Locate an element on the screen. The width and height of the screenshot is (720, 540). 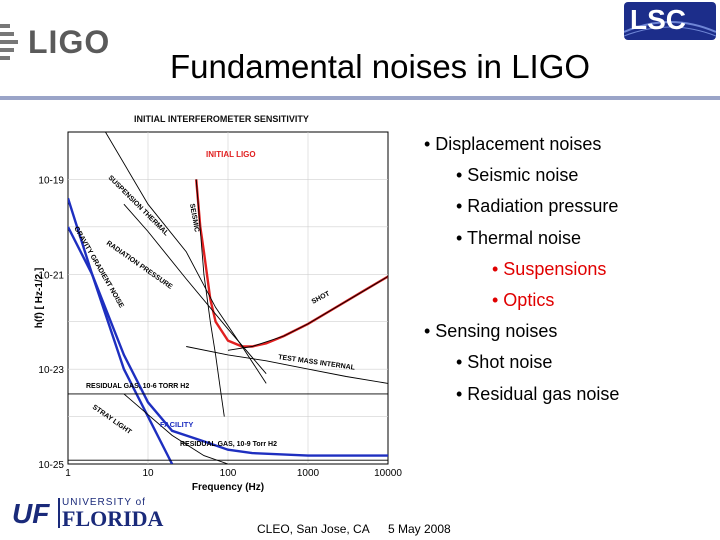
y-tick-label: 10-19 is located at coordinates (51, 180).